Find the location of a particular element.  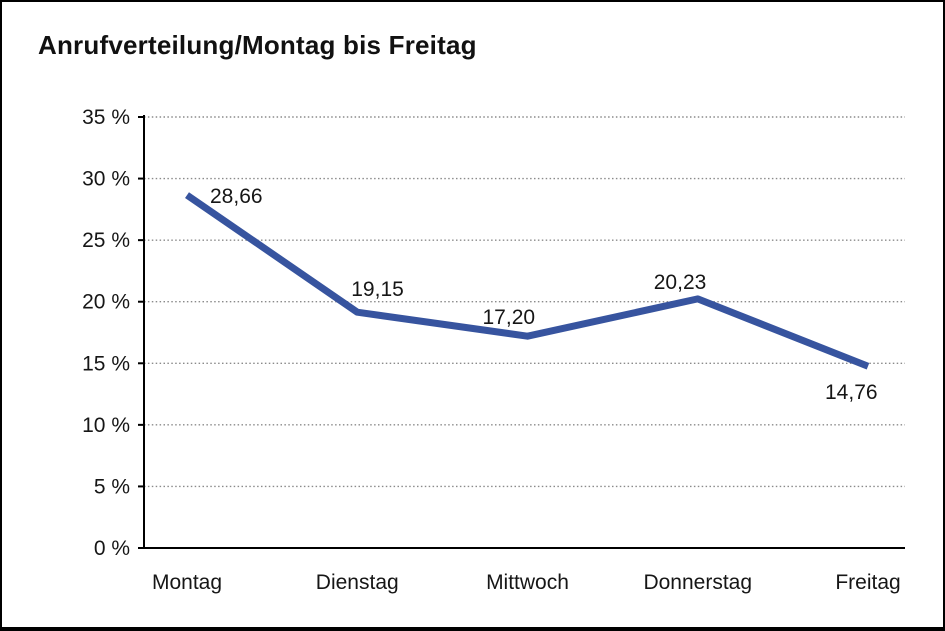

x-category-label: Montag is located at coordinates (187, 582).